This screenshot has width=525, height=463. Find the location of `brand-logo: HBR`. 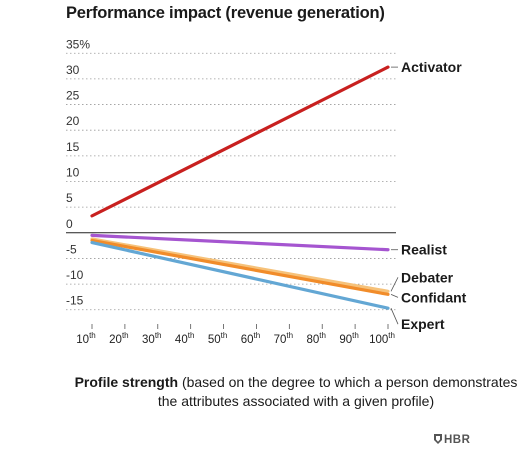

brand-logo: HBR is located at coordinates (452, 440).